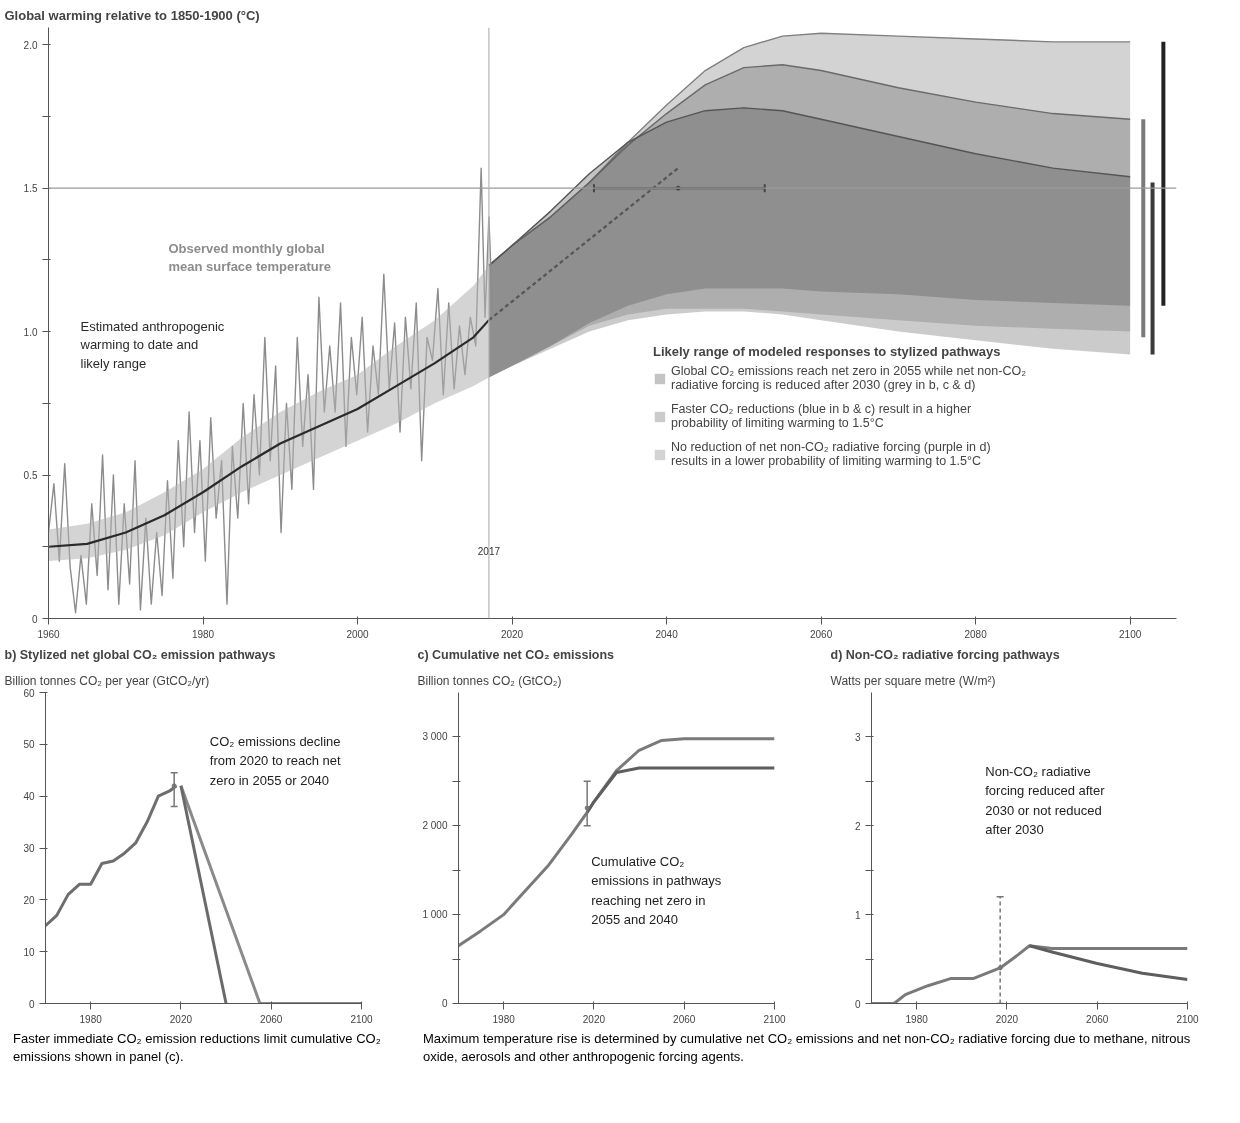 The image size is (1240, 1123). Describe the element at coordinates (30, 189) in the screenshot. I see `y-tick-label: 1.5` at that location.